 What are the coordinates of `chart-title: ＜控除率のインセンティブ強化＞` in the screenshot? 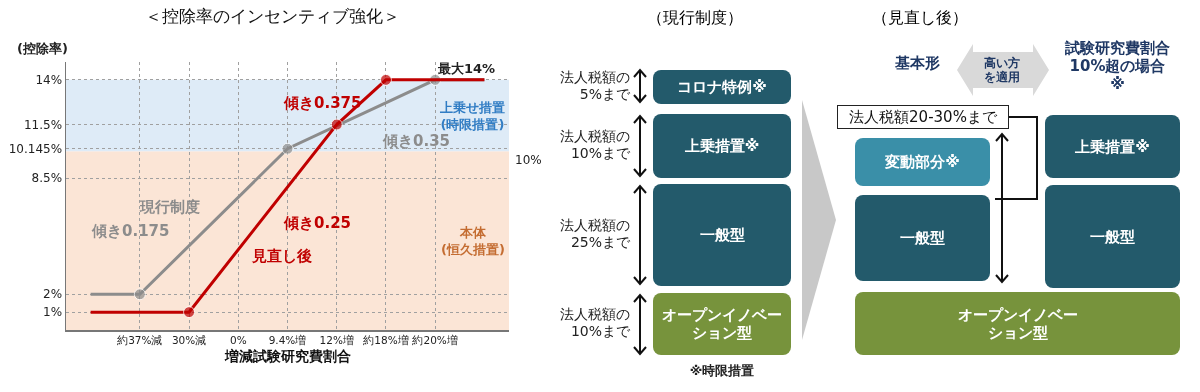 It's located at (272, 15).